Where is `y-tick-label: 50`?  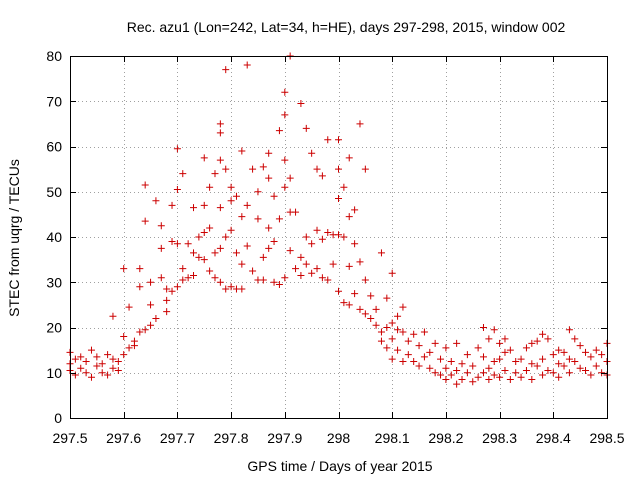 y-tick-label: 50 is located at coordinates (54, 192).